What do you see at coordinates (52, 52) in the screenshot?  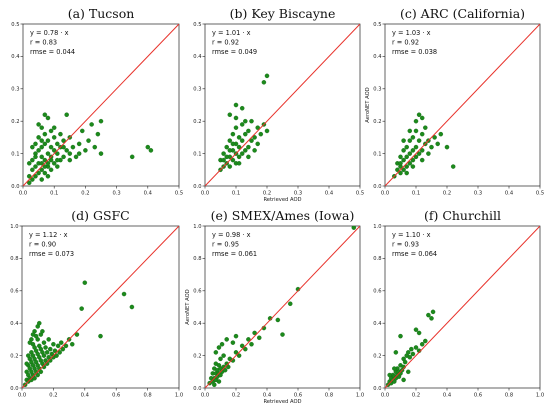 I see `rmse-label: rmse = 0.044` at bounding box center [52, 52].